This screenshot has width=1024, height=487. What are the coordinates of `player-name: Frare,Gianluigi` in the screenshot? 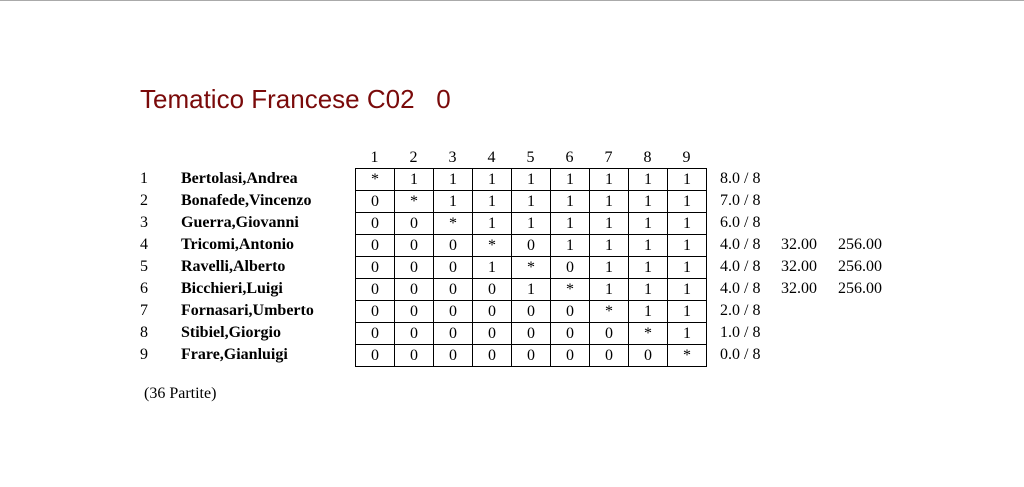 It's located at (234, 354).